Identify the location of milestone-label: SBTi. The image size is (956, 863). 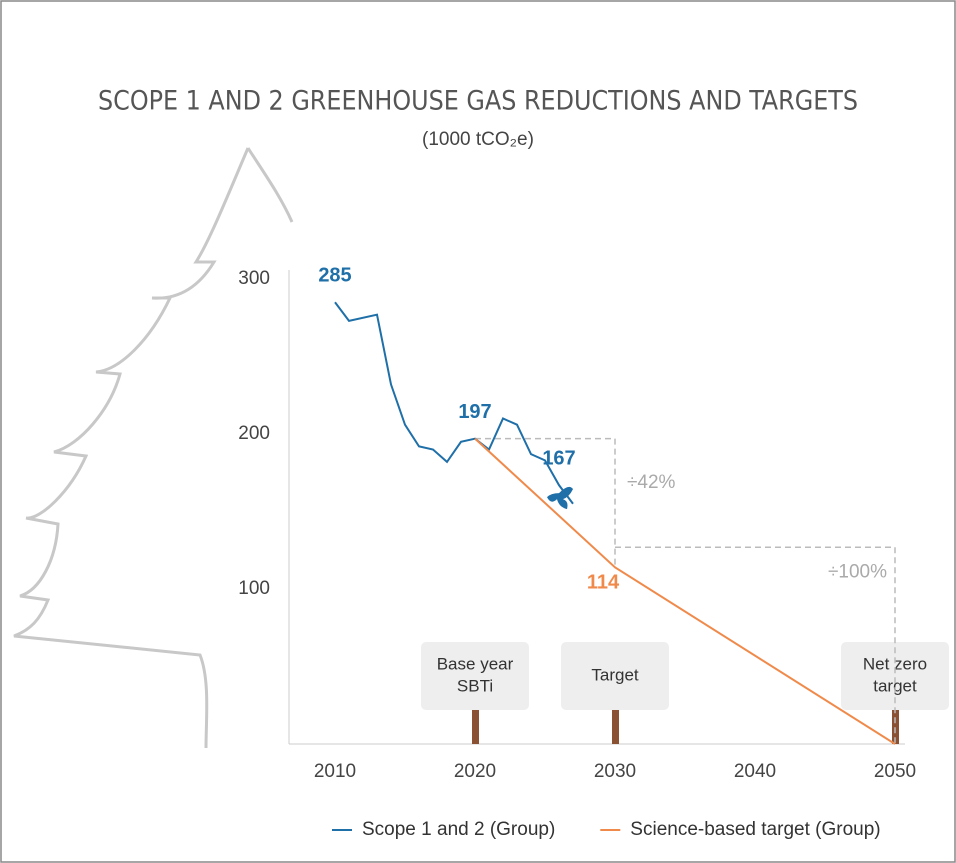
(475, 685).